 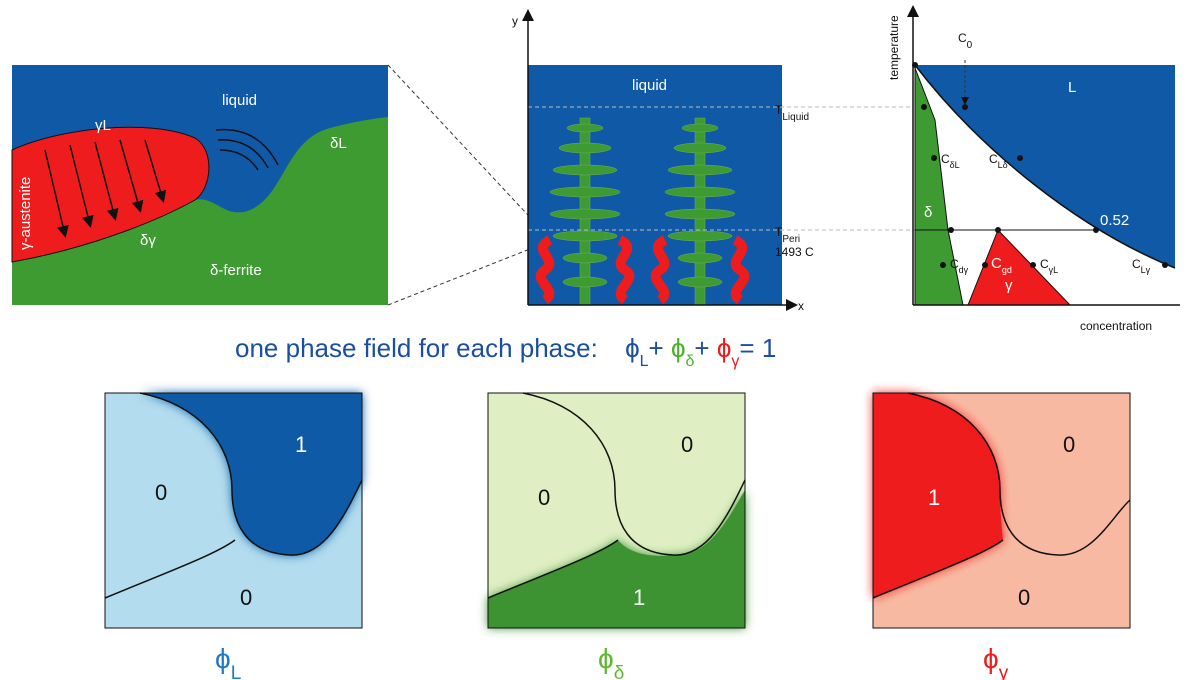 What do you see at coordinates (894, 47) in the screenshot?
I see `axis-label: temperature` at bounding box center [894, 47].